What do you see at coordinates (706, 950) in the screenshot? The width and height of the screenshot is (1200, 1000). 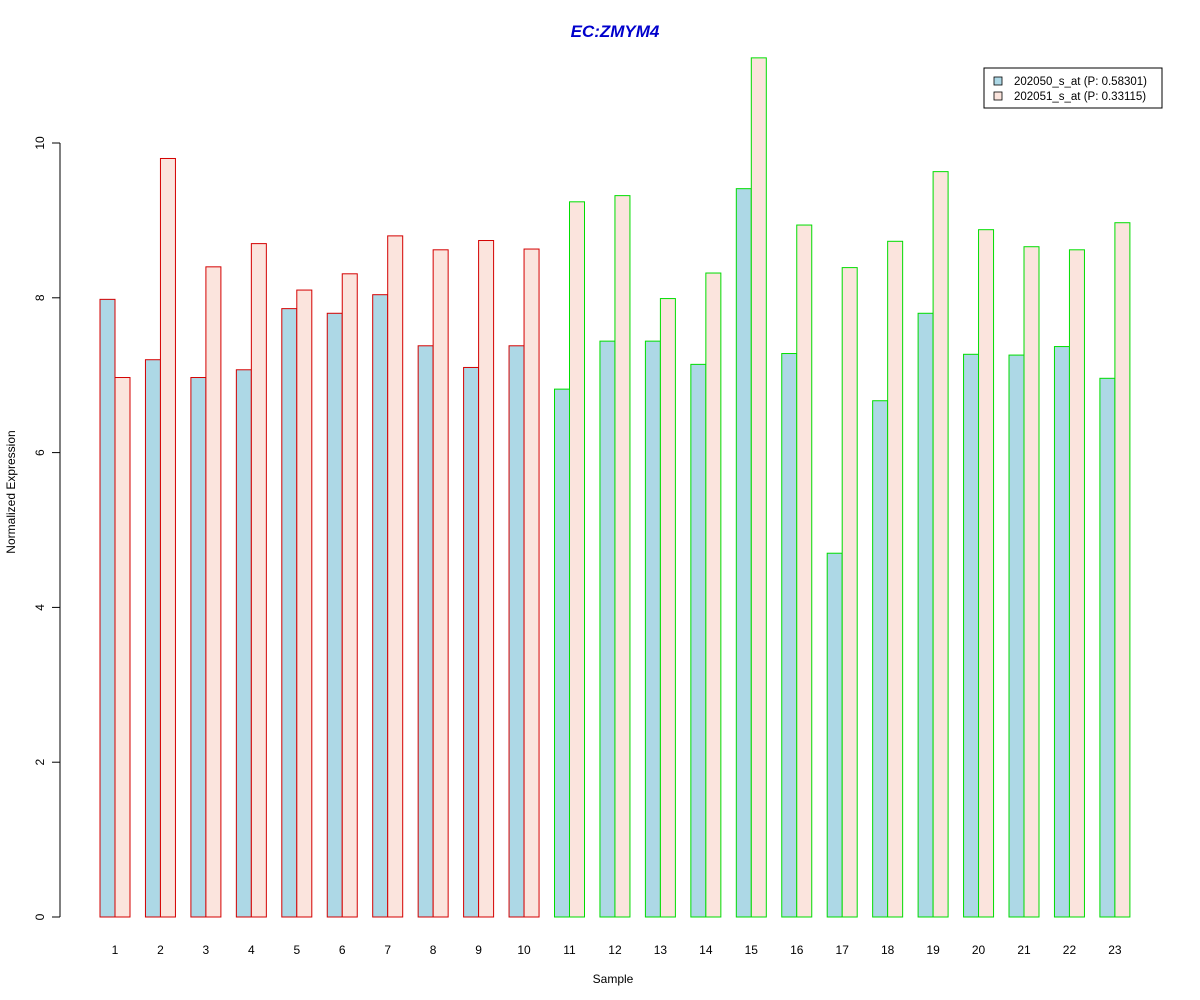 I see `x-tick-label: 14` at bounding box center [706, 950].